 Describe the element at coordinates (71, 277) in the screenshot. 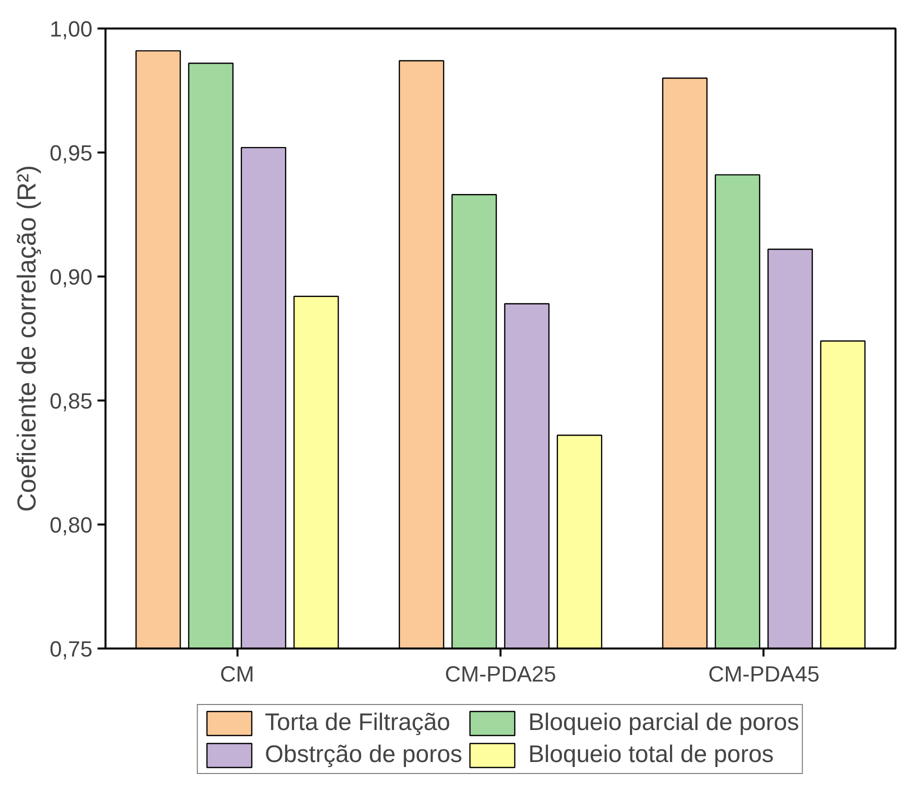

I see `y-tick-label: 0,90` at that location.